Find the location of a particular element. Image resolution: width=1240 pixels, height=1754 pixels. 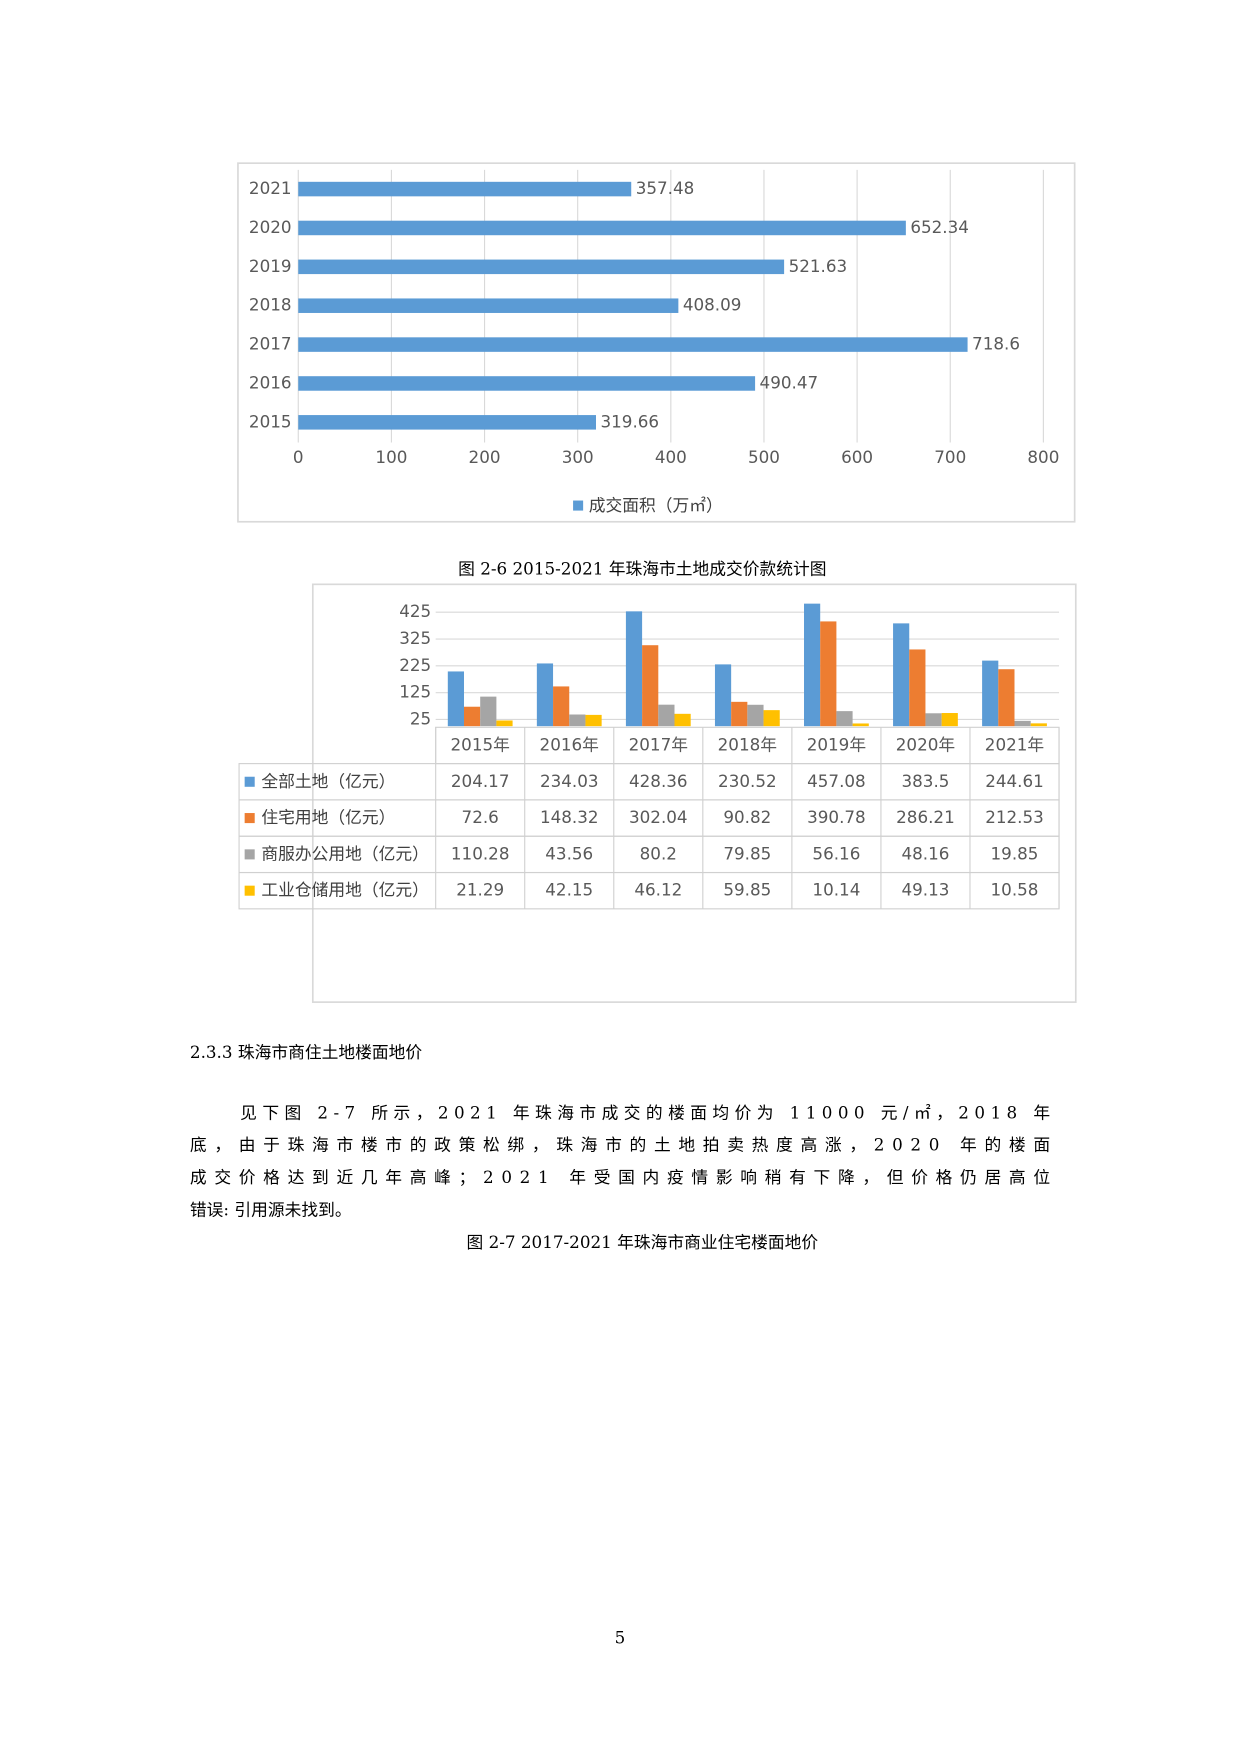

table-value: 72.6 is located at coordinates (480, 817).